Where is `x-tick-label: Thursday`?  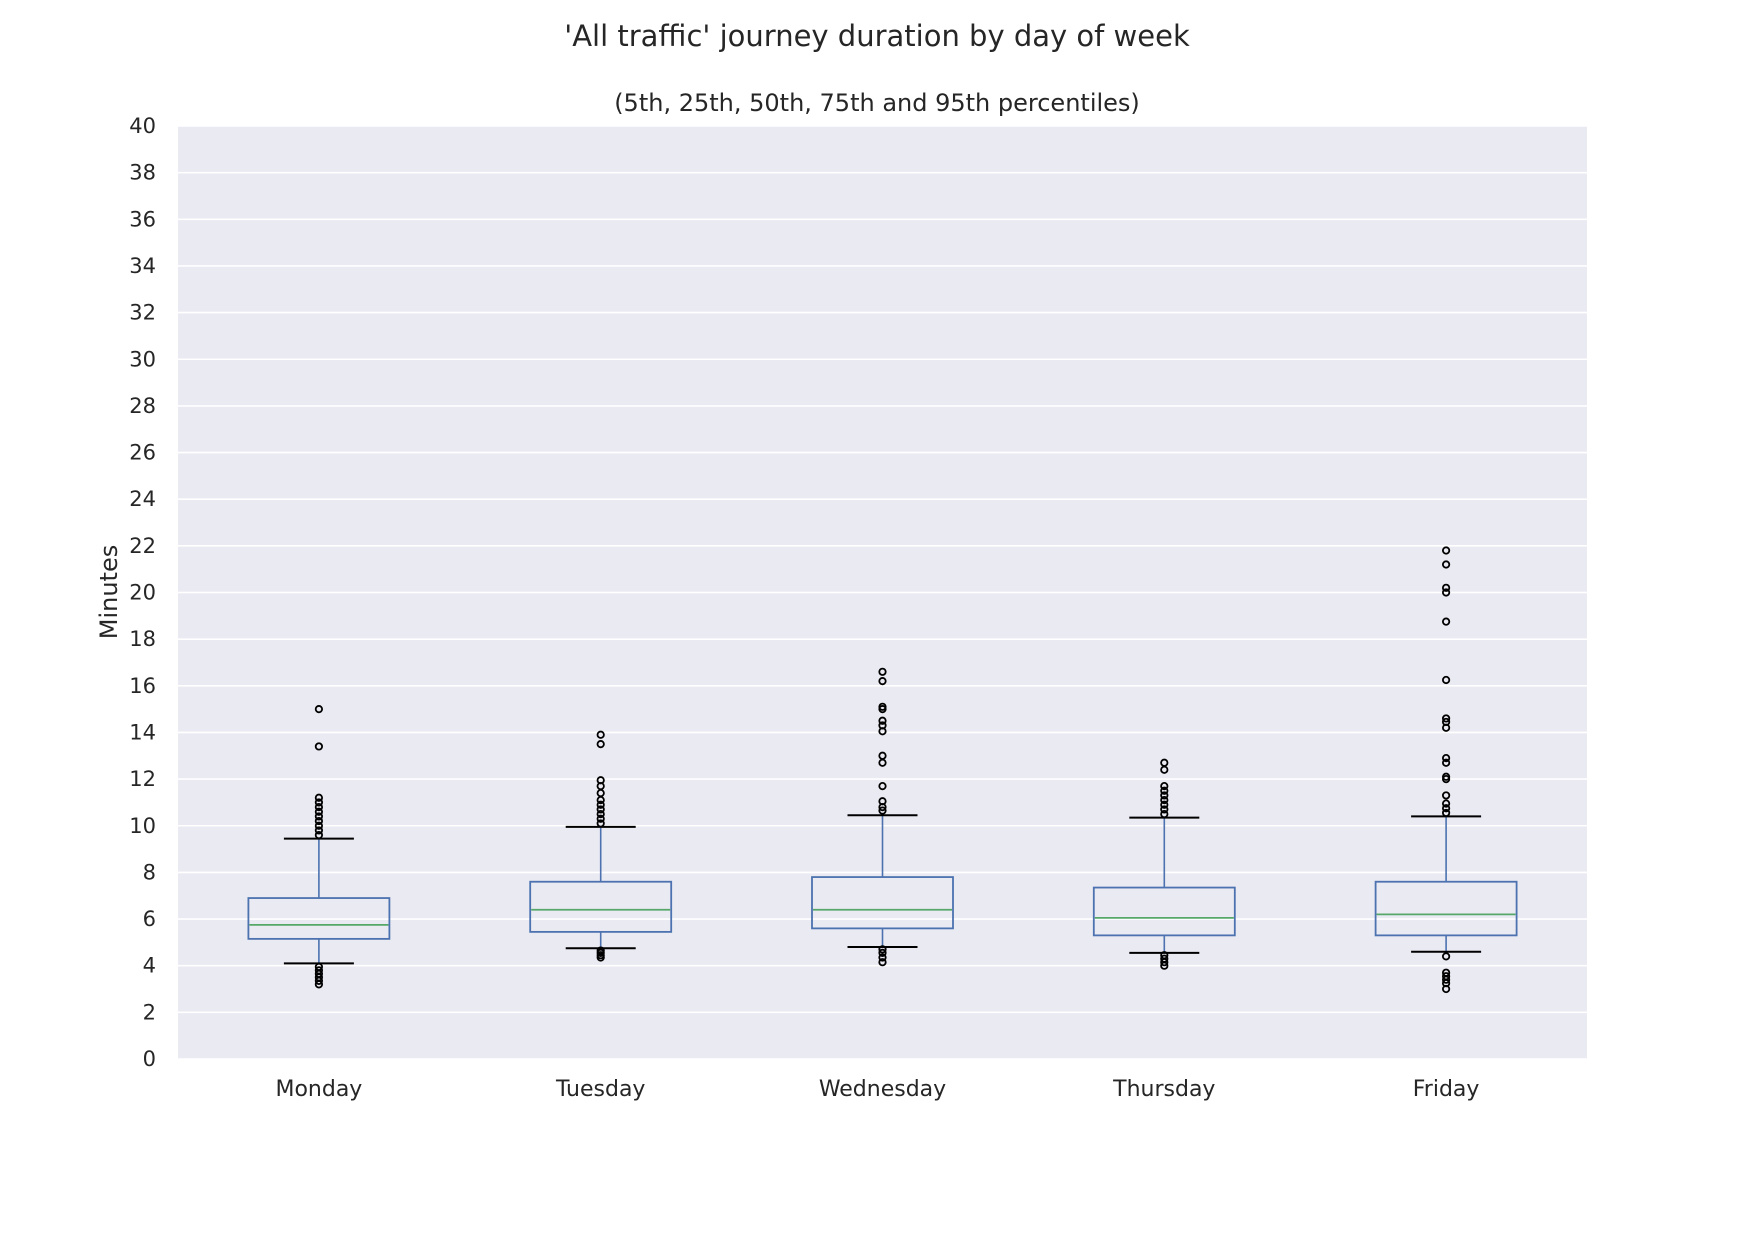
x-tick-label: Thursday is located at coordinates (1163, 1089).